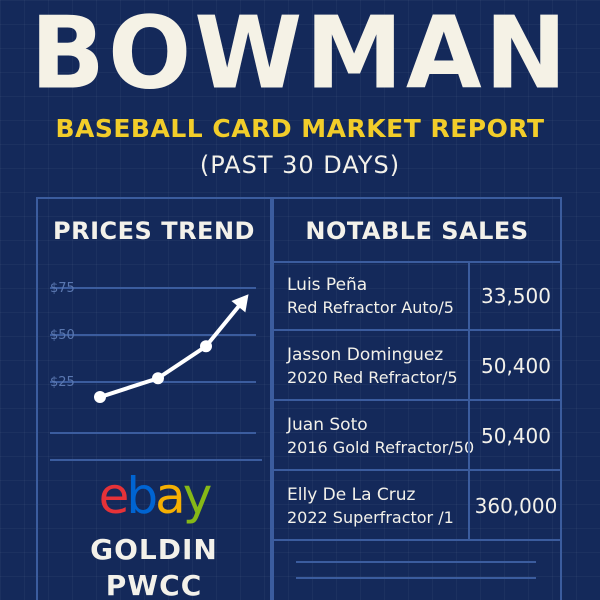 Image resolution: width=600 pixels, height=600 pixels. What do you see at coordinates (114, 496) in the screenshot?
I see `ebay-logo-e: e` at bounding box center [114, 496].